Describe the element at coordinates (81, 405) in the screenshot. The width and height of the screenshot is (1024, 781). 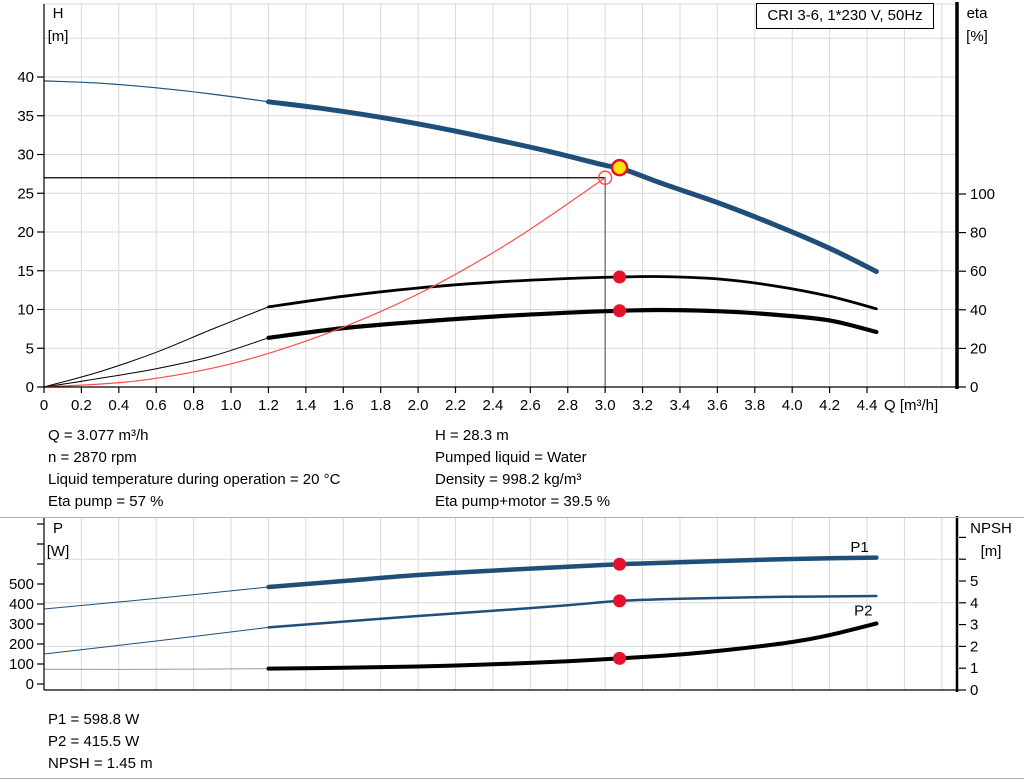
I see `x-tick-label: 0.2` at that location.